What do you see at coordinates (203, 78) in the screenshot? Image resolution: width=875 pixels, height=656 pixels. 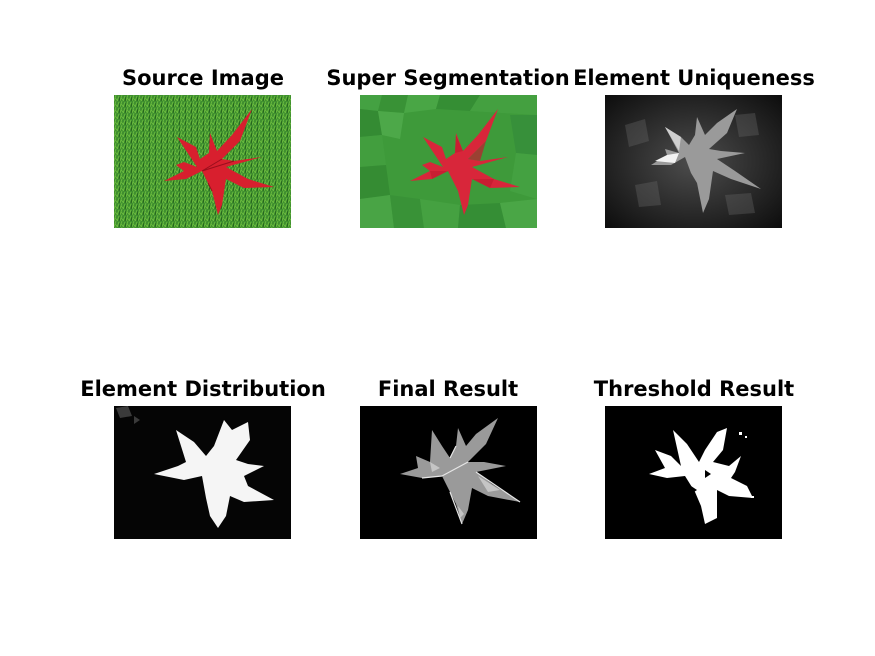 I see `panel-title: Source Image` at bounding box center [203, 78].